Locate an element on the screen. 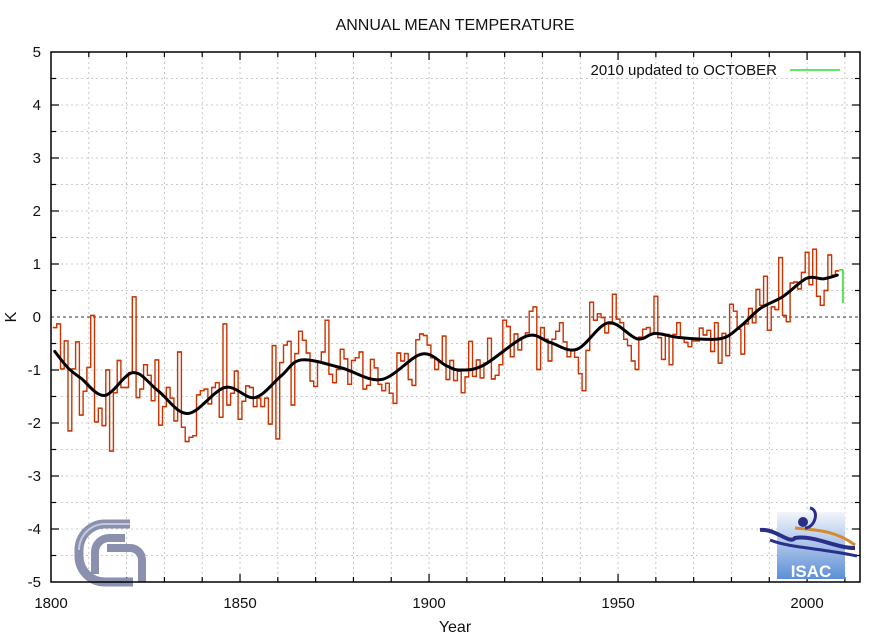 The image size is (869, 636). x-tick-label: 1950 is located at coordinates (617, 603).